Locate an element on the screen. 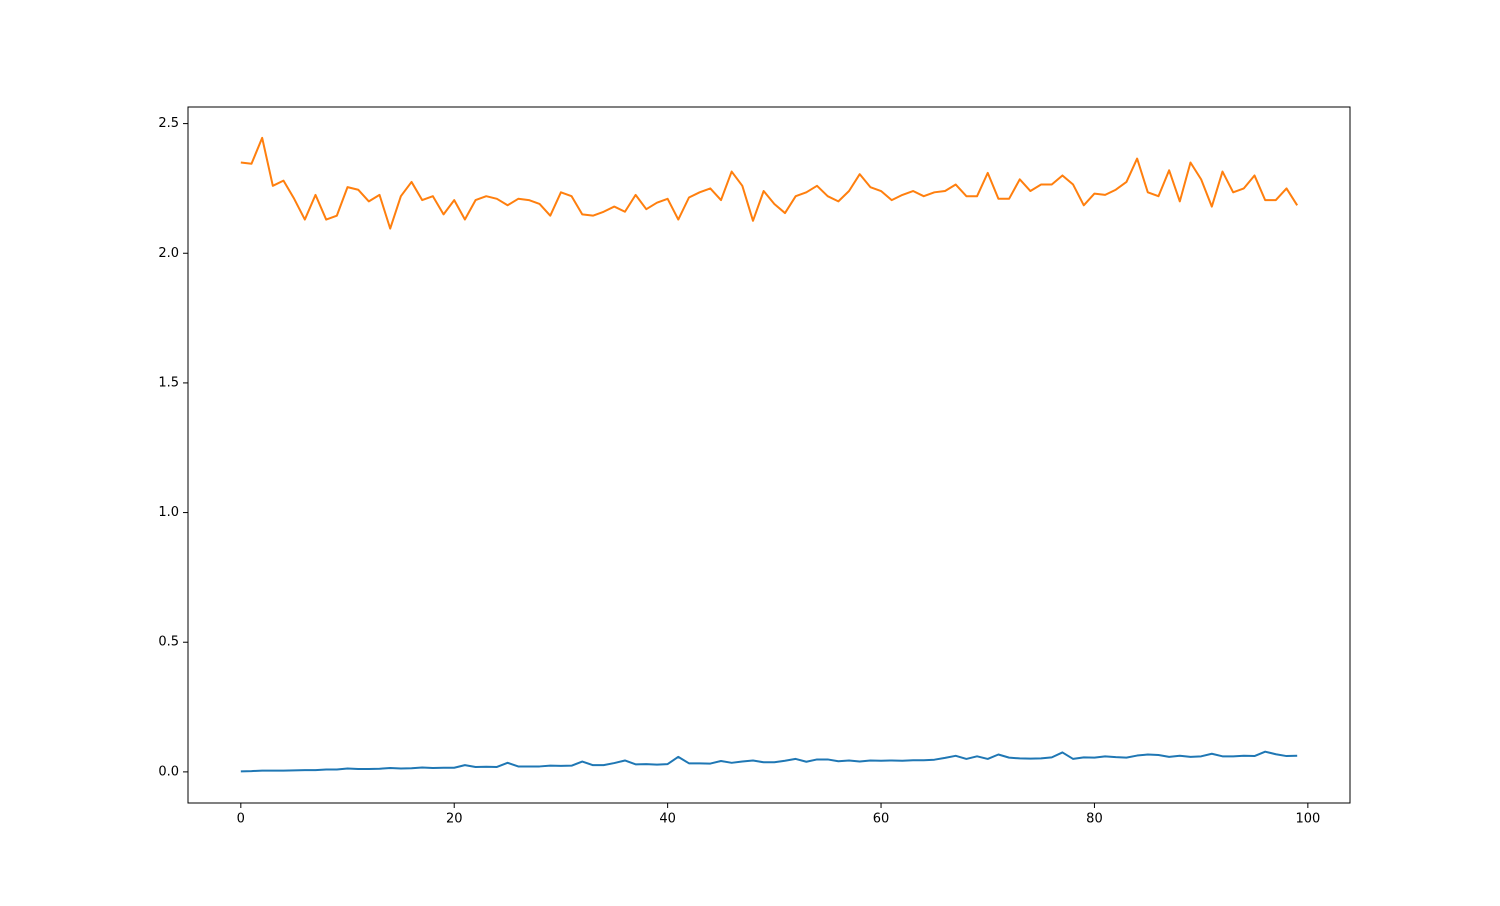 This screenshot has width=1500, height=906. x-tick-label: 60 is located at coordinates (881, 819).